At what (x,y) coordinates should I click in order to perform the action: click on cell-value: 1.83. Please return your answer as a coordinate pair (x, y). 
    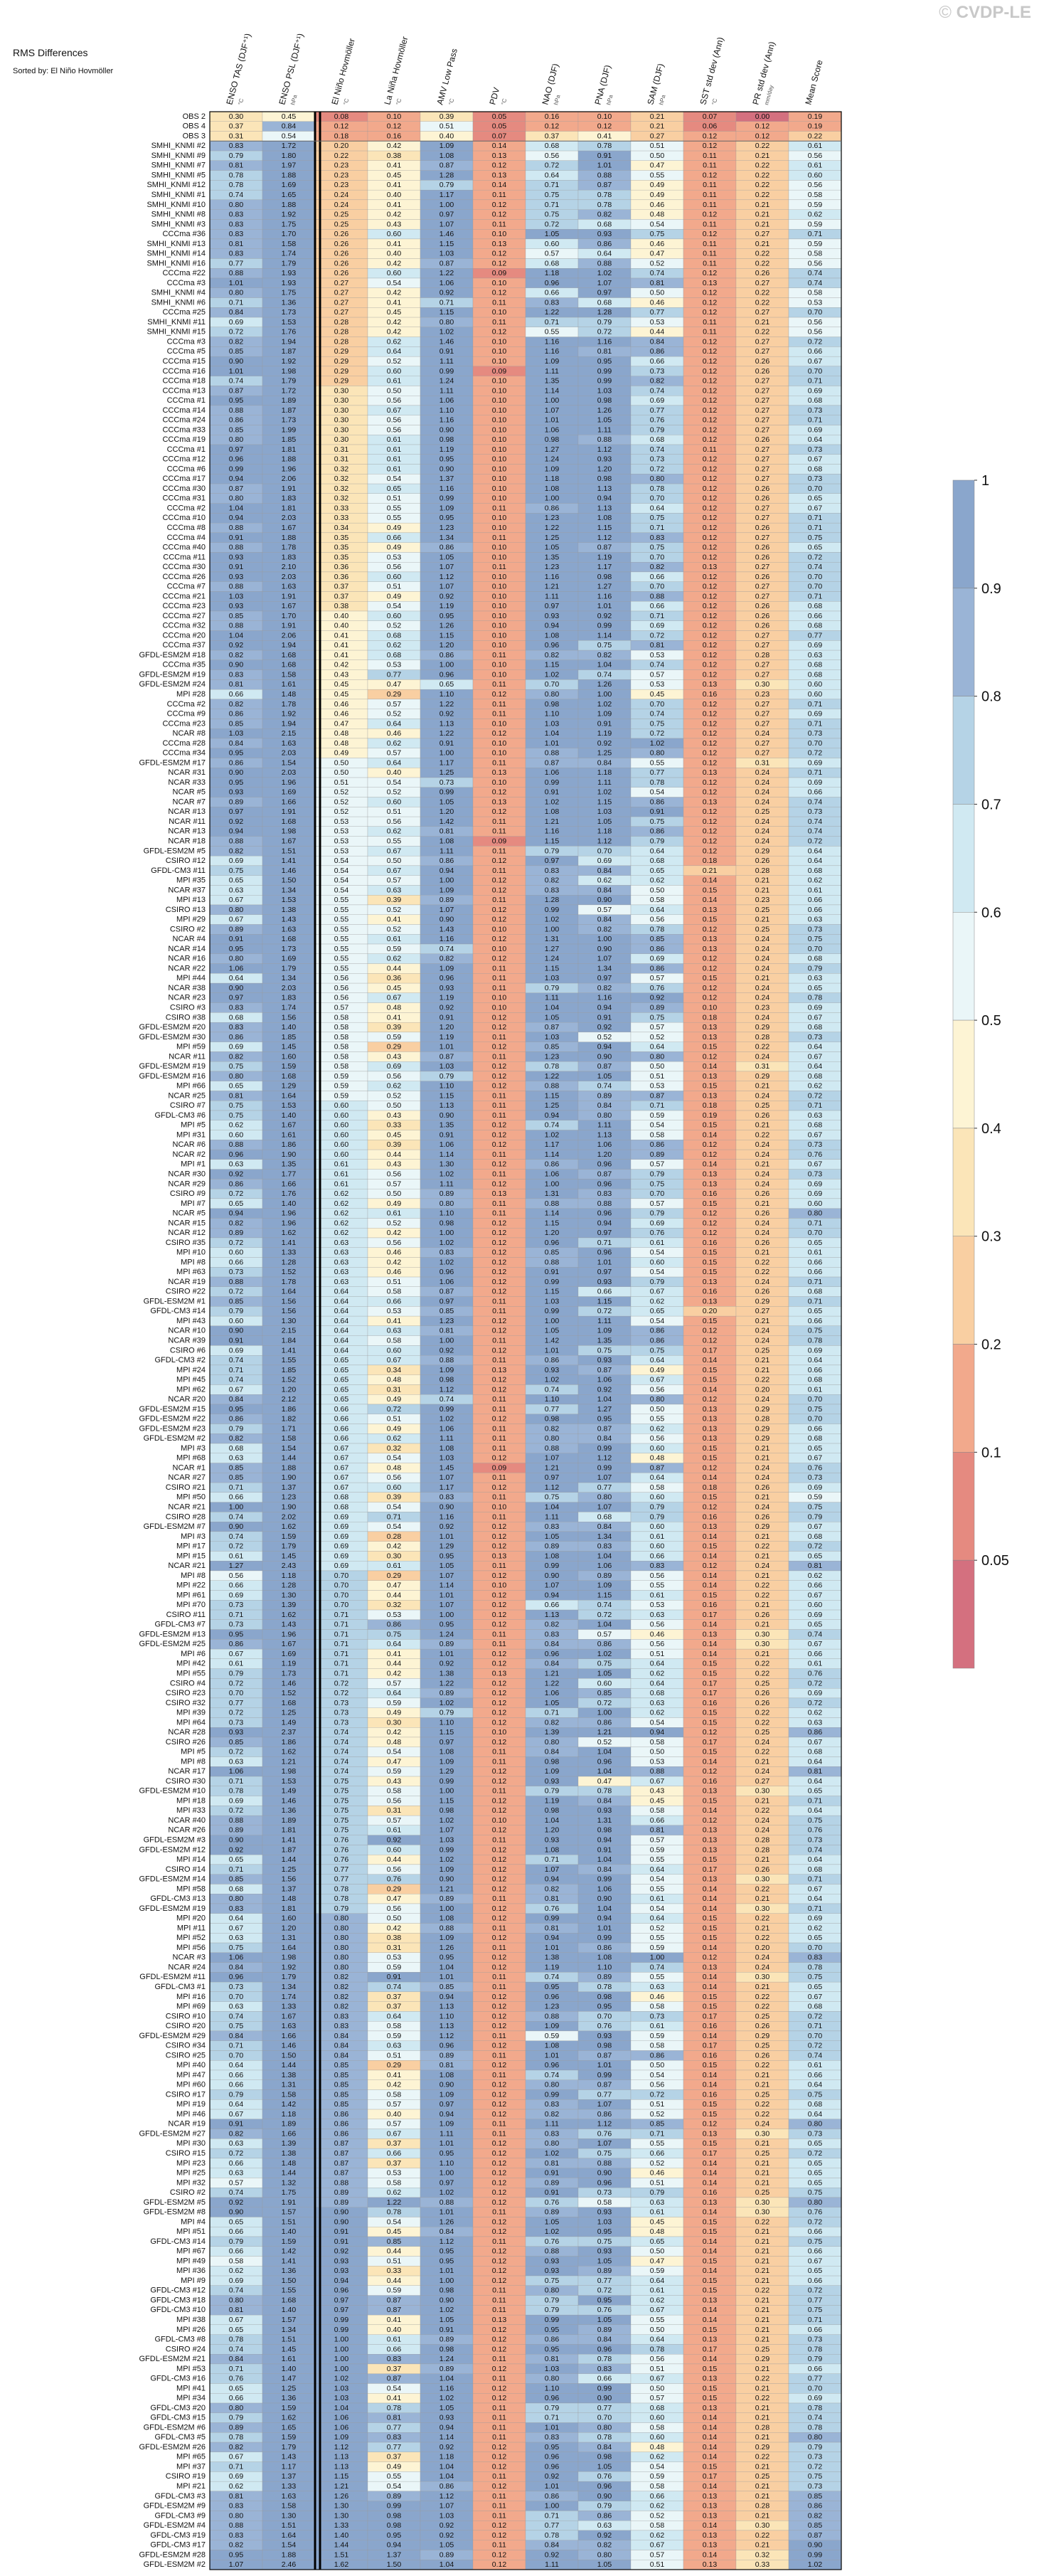
    Looking at the image, I should click on (289, 498).